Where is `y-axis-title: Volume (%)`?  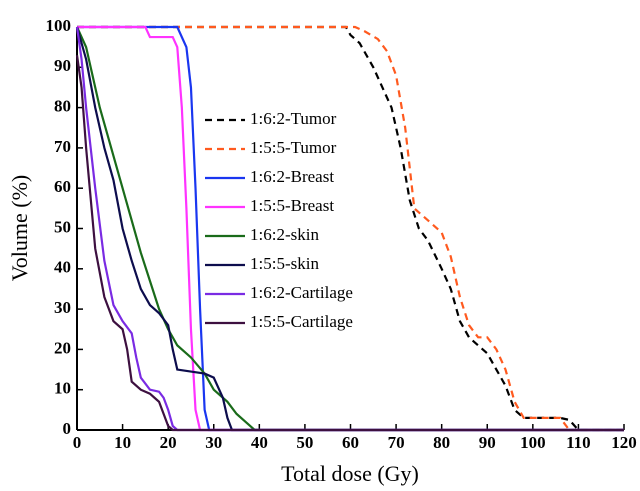 y-axis-title: Volume (%) is located at coordinates (19, 228).